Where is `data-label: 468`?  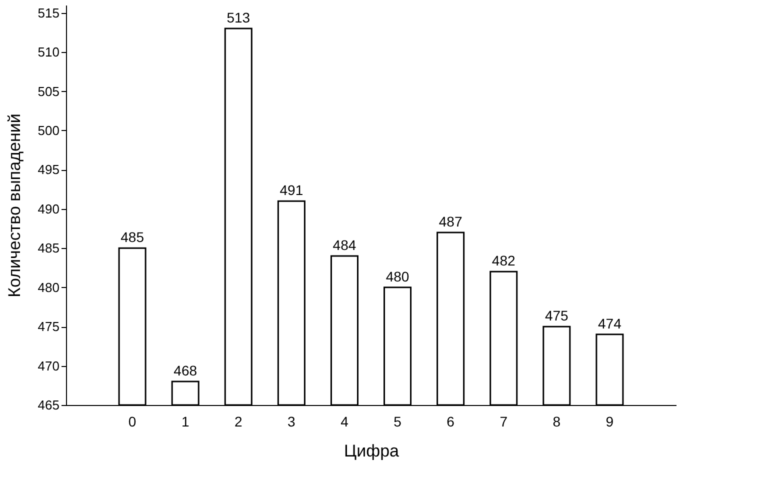
data-label: 468 is located at coordinates (186, 370).